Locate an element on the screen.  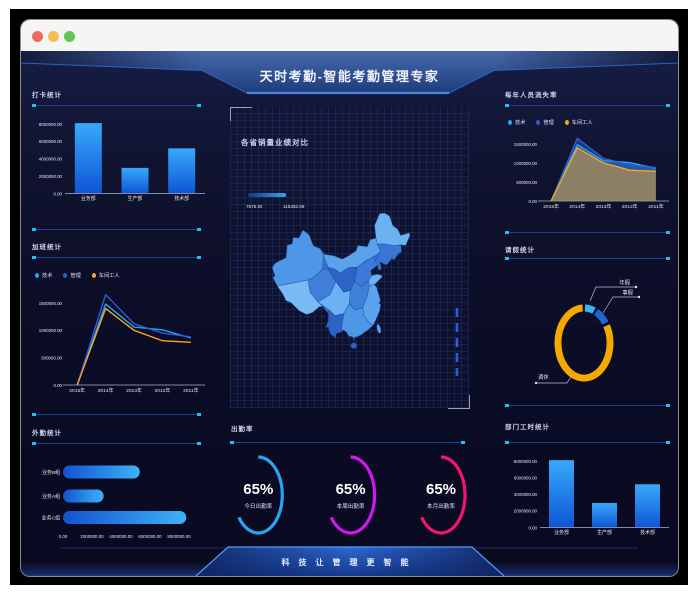
map-scale-max: 115332.89 is located at coordinates (294, 206).